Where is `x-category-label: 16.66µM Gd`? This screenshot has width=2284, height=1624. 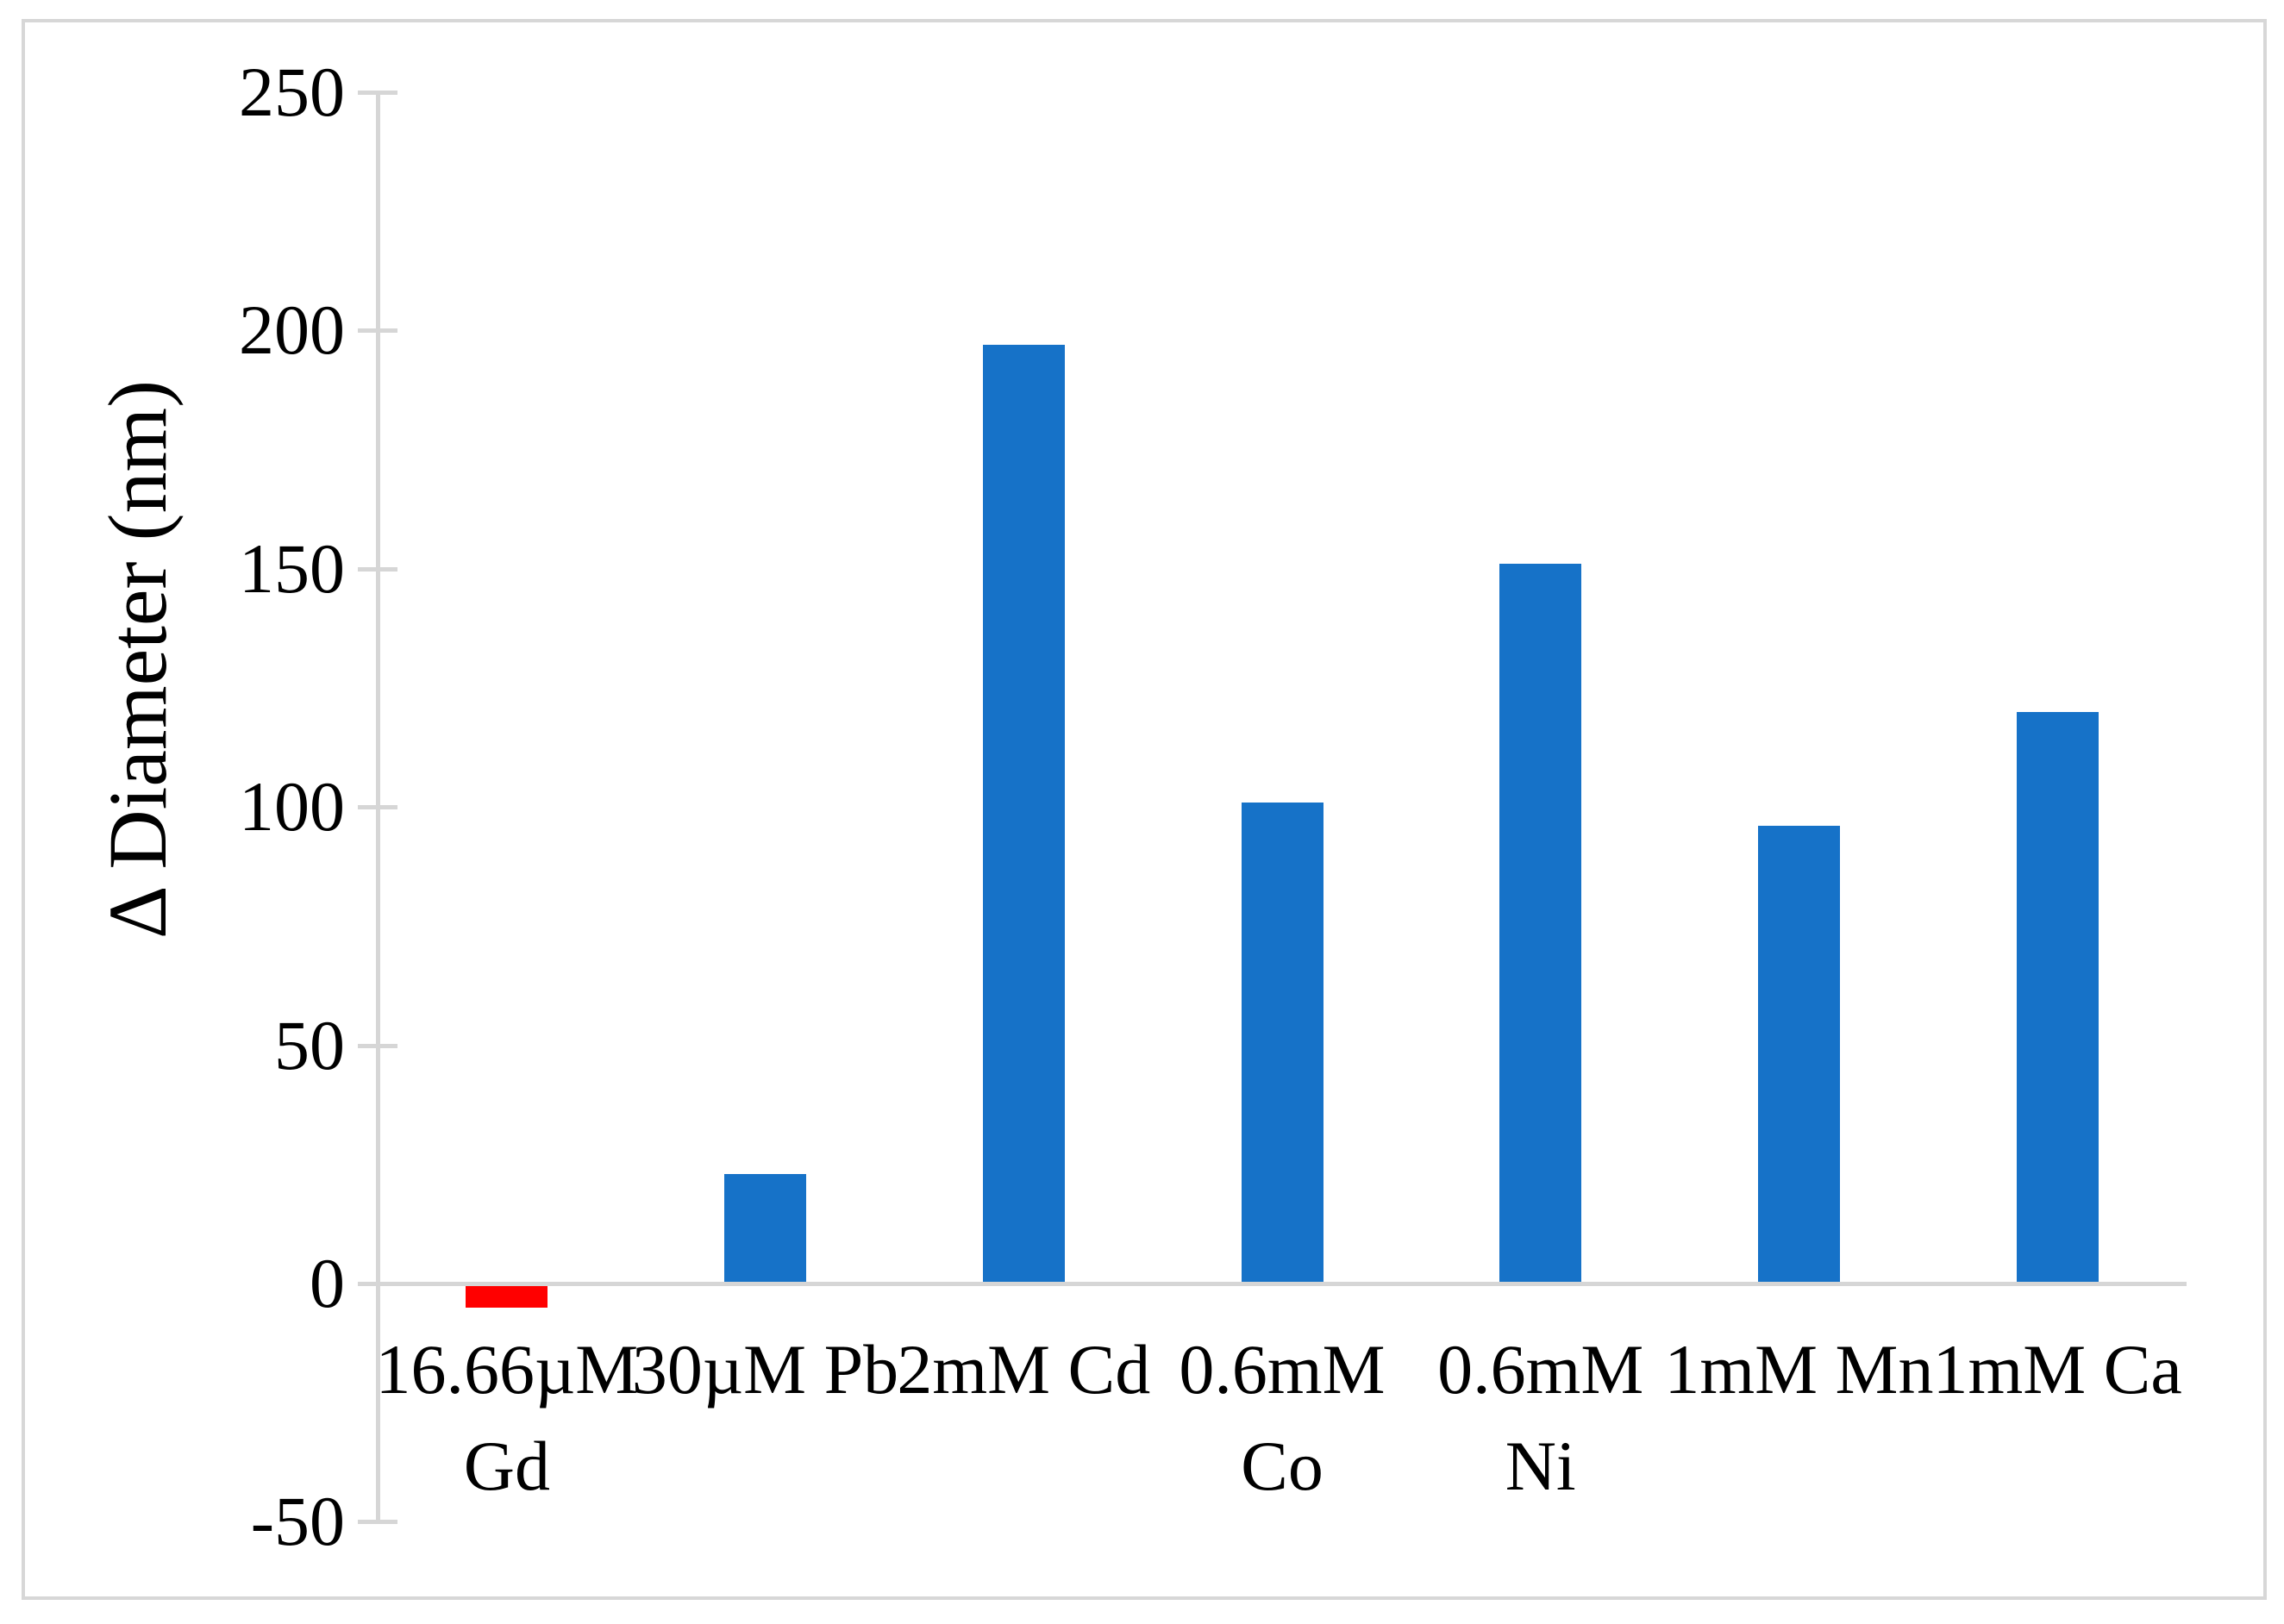
x-category-label: 16.66µM Gd is located at coordinates (507, 1418).